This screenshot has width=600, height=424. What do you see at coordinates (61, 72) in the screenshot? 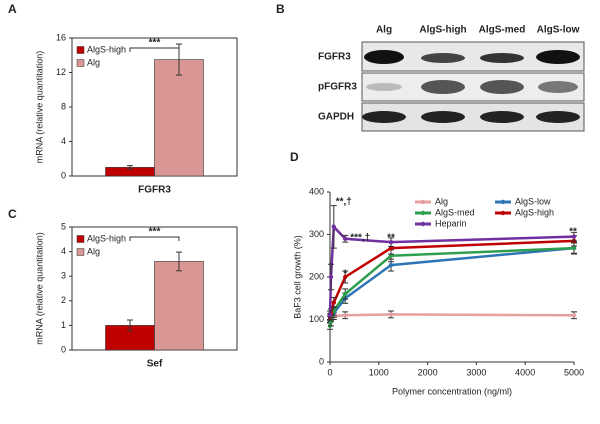
I see `y-tick-label: 12` at bounding box center [61, 72].